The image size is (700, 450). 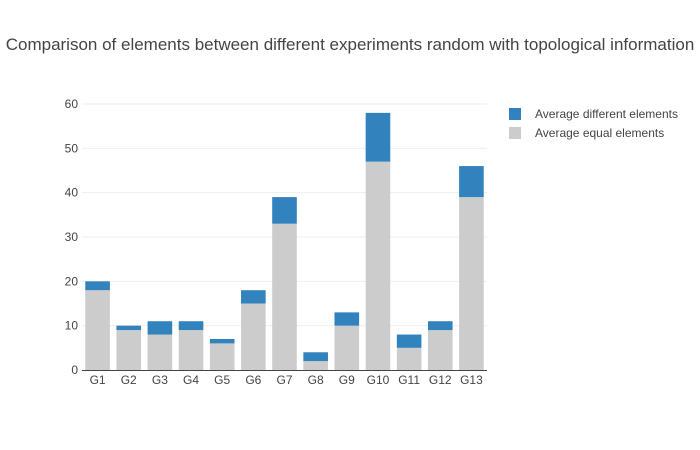 I want to click on x-tick-label: G13, so click(x=471, y=380).